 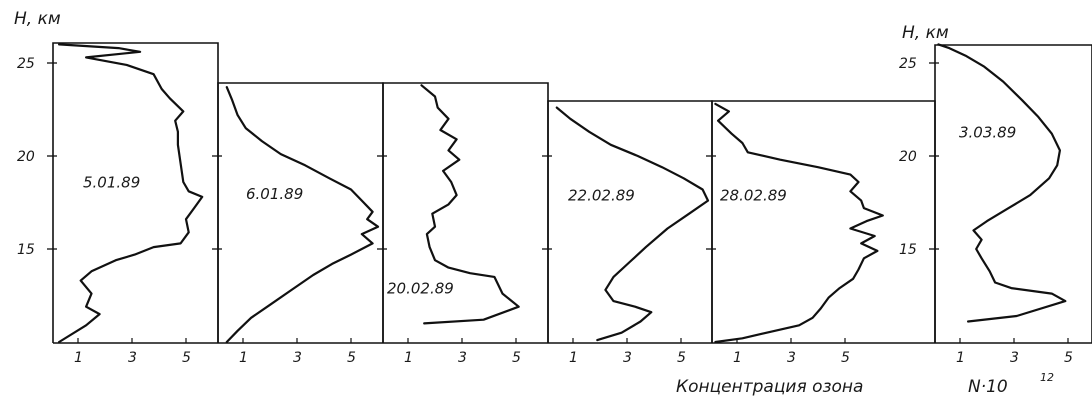 What do you see at coordinates (988, 387) in the screenshot?
I see `x-axis-formula: N·10` at bounding box center [988, 387].